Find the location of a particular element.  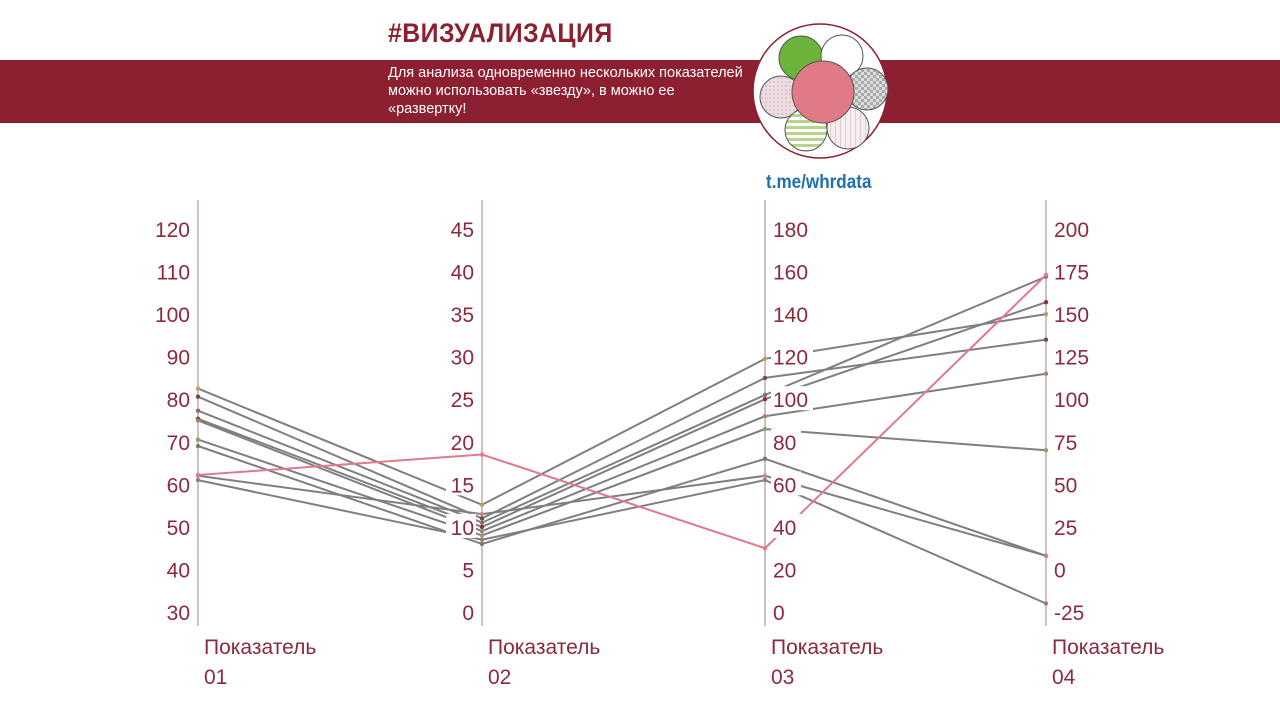

tick-label: 50 is located at coordinates (178, 528).